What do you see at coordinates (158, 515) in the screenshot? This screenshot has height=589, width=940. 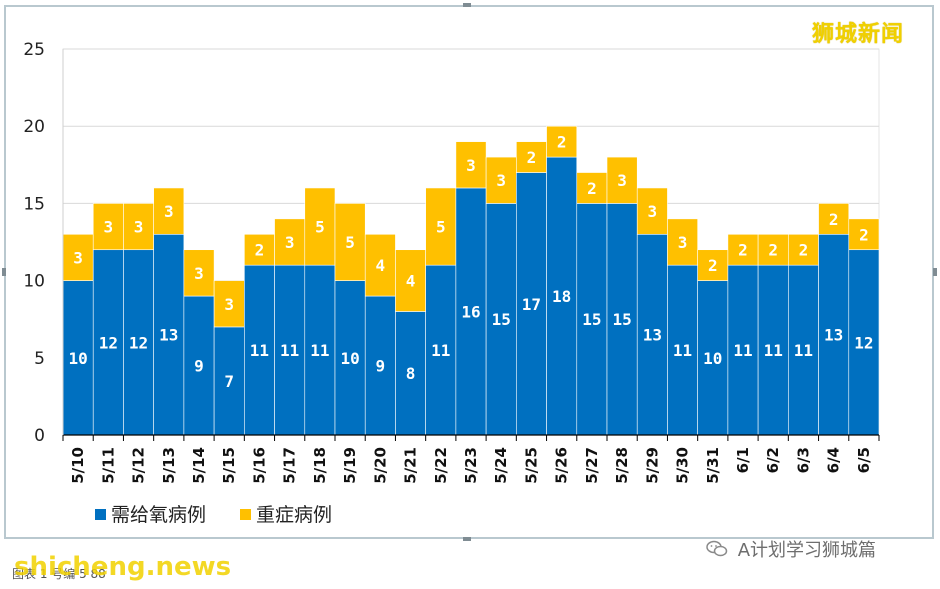 I see `legend-label: 需给氧病例` at bounding box center [158, 515].